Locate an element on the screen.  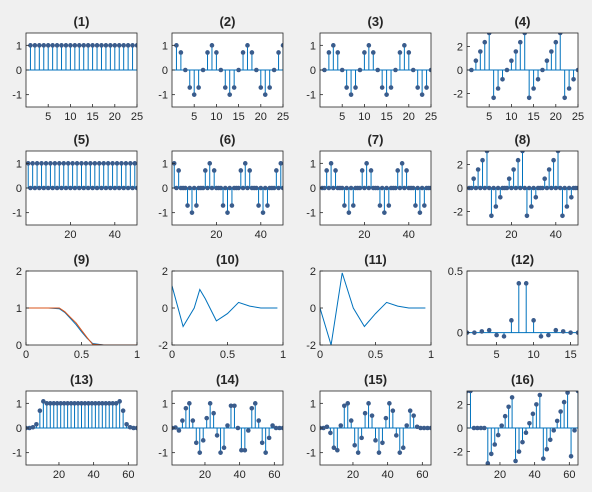
subplot: (8) 20 40 -2 0 2 is located at coordinates (516, 186).